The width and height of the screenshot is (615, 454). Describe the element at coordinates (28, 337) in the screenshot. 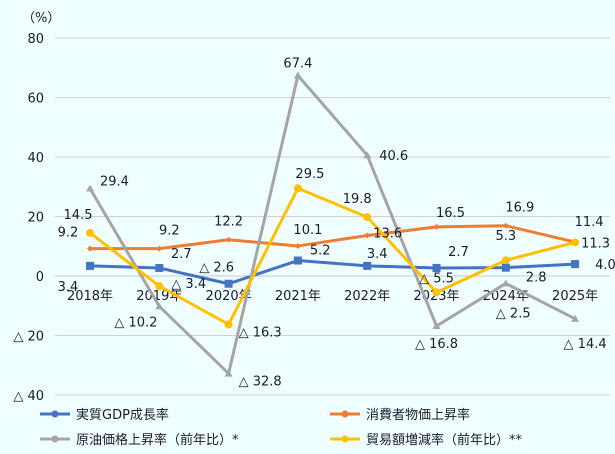

I see `y-tick-label: △ 20` at that location.